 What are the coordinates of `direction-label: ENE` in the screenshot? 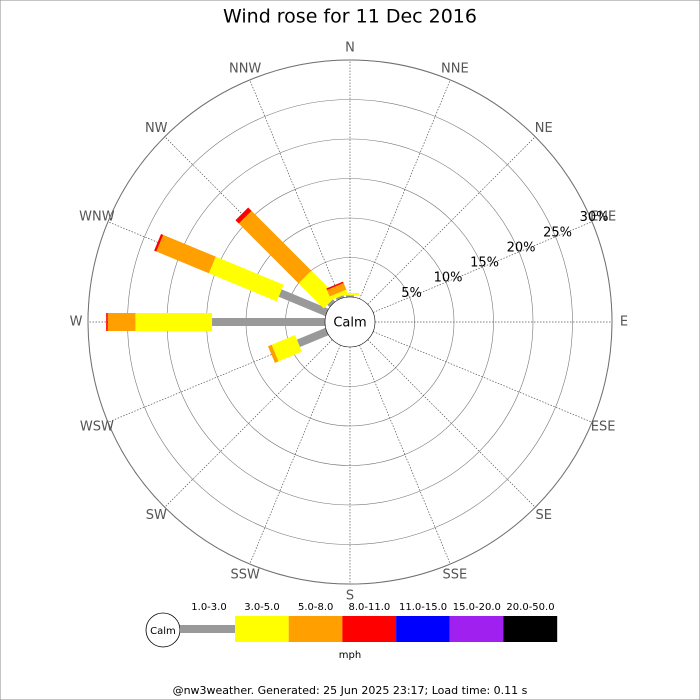 It's located at (603, 217).